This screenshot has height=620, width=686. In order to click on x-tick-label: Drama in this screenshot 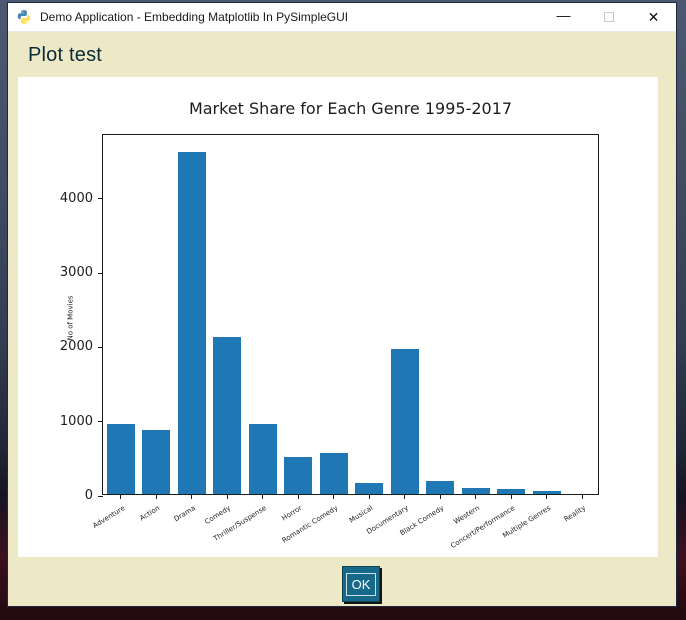, I will do `click(184, 514)`.